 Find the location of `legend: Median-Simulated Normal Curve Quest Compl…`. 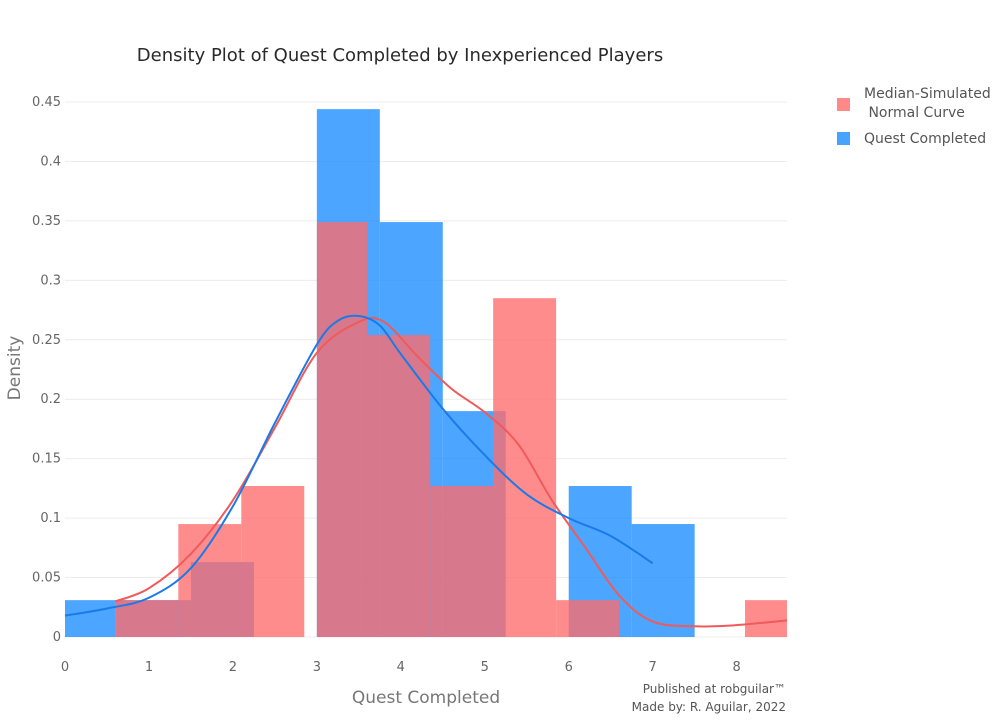

legend: Median-Simulated Normal Curve Quest Compl… is located at coordinates (914, 116).